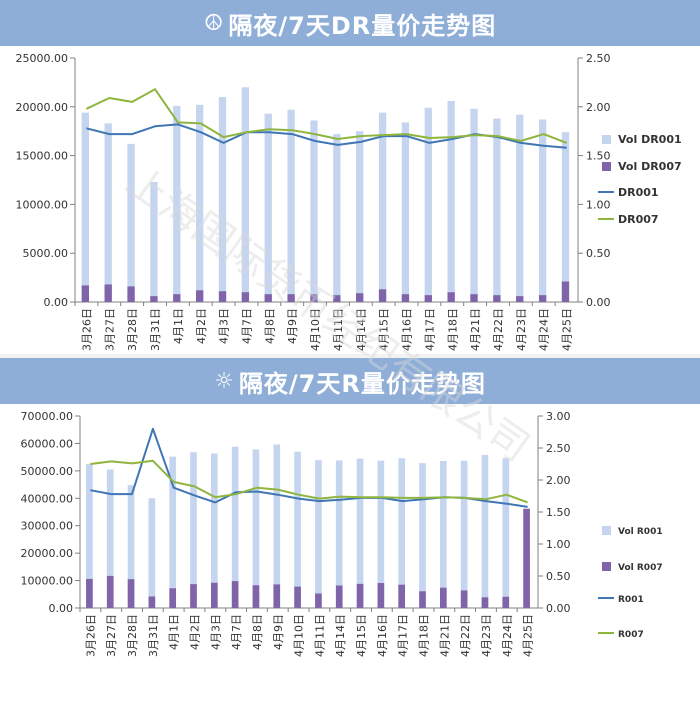 Image resolution: width=700 pixels, height=711 pixels. What do you see at coordinates (47, 443) in the screenshot?
I see `left-tick-label: 60000.00` at bounding box center [47, 443].